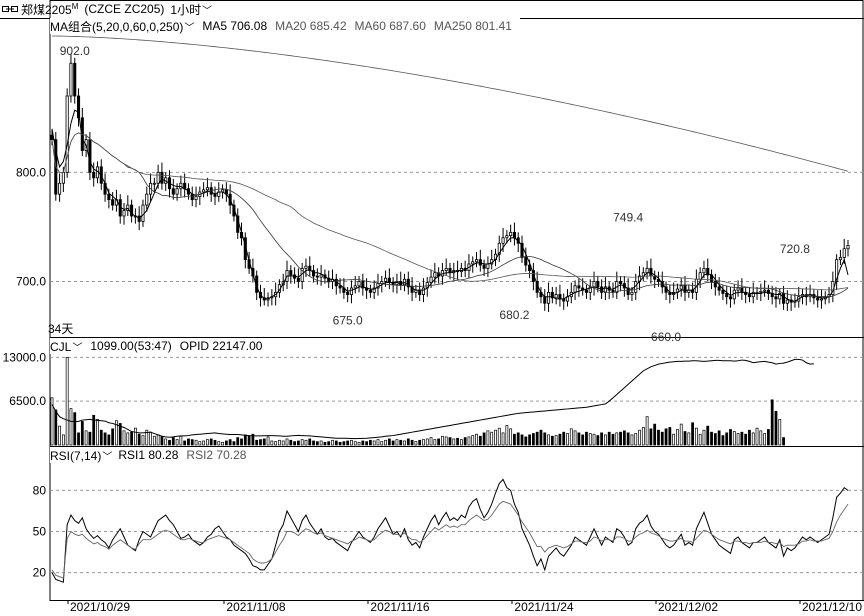 This screenshot has width=864, height=616. I want to click on rsi2-line, so click(450, 539).